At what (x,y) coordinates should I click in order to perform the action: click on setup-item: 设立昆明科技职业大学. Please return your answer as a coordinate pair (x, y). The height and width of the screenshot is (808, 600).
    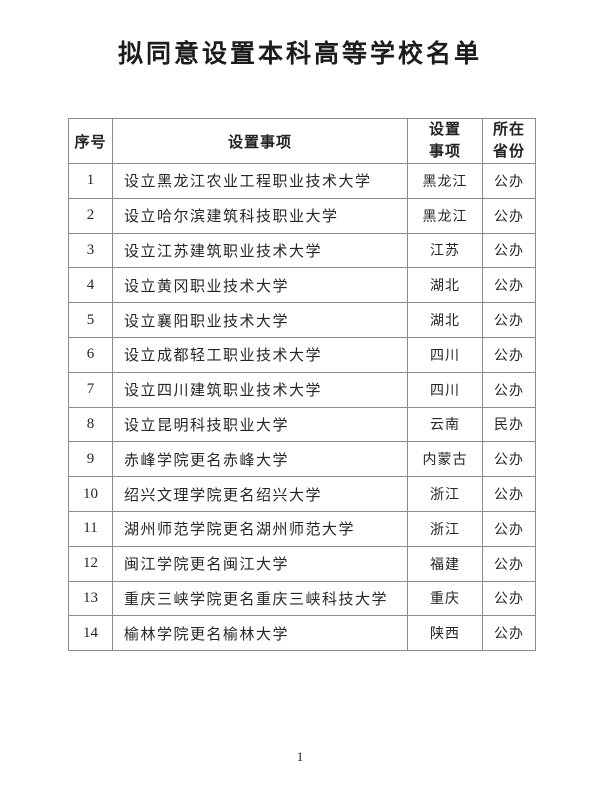
    Looking at the image, I should click on (260, 424).